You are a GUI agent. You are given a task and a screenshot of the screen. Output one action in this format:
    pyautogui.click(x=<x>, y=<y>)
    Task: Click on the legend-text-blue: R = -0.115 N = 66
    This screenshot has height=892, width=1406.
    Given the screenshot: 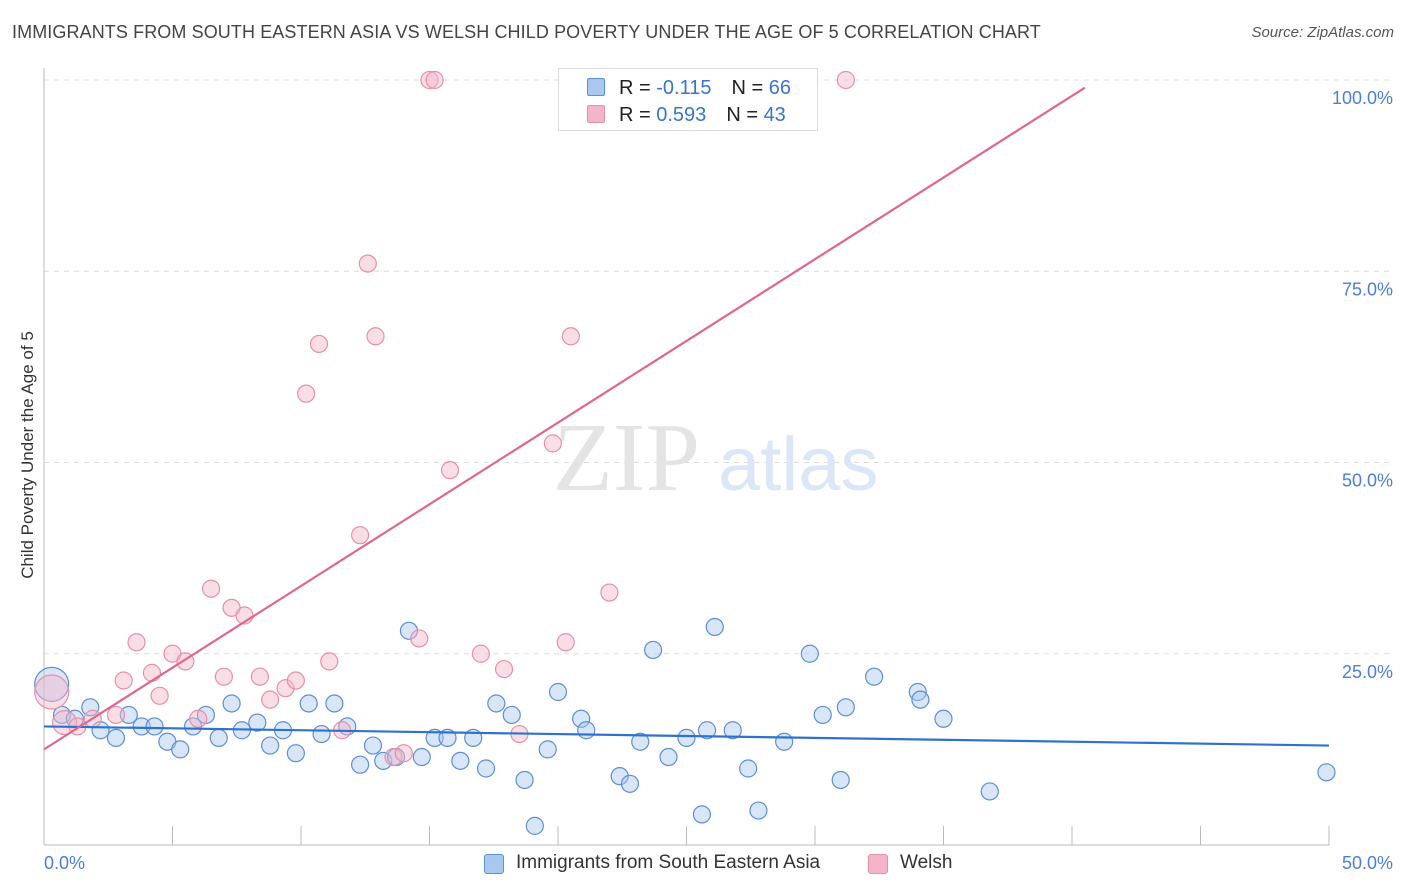 What is the action you would take?
    pyautogui.click(x=705, y=88)
    